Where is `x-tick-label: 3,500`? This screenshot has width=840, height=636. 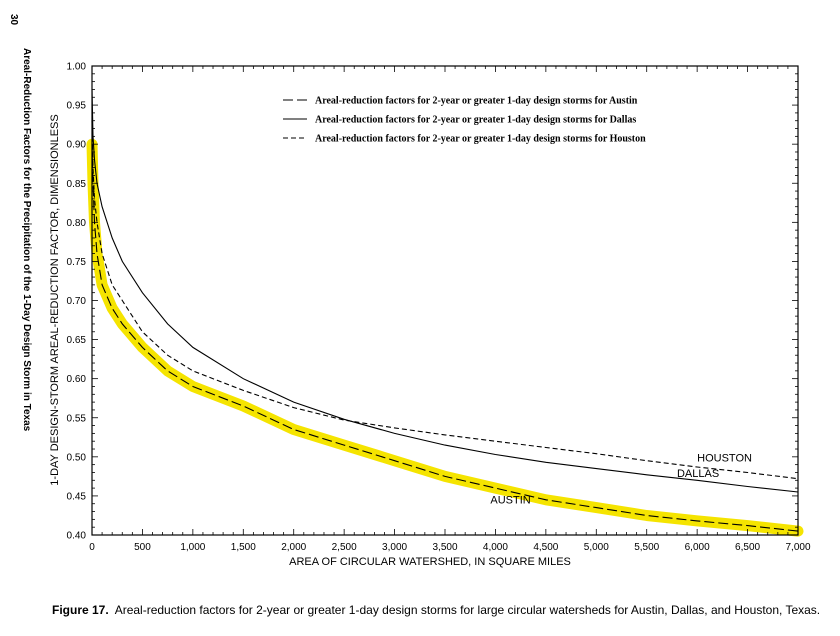 x-tick-label: 3,500 is located at coordinates (444, 547).